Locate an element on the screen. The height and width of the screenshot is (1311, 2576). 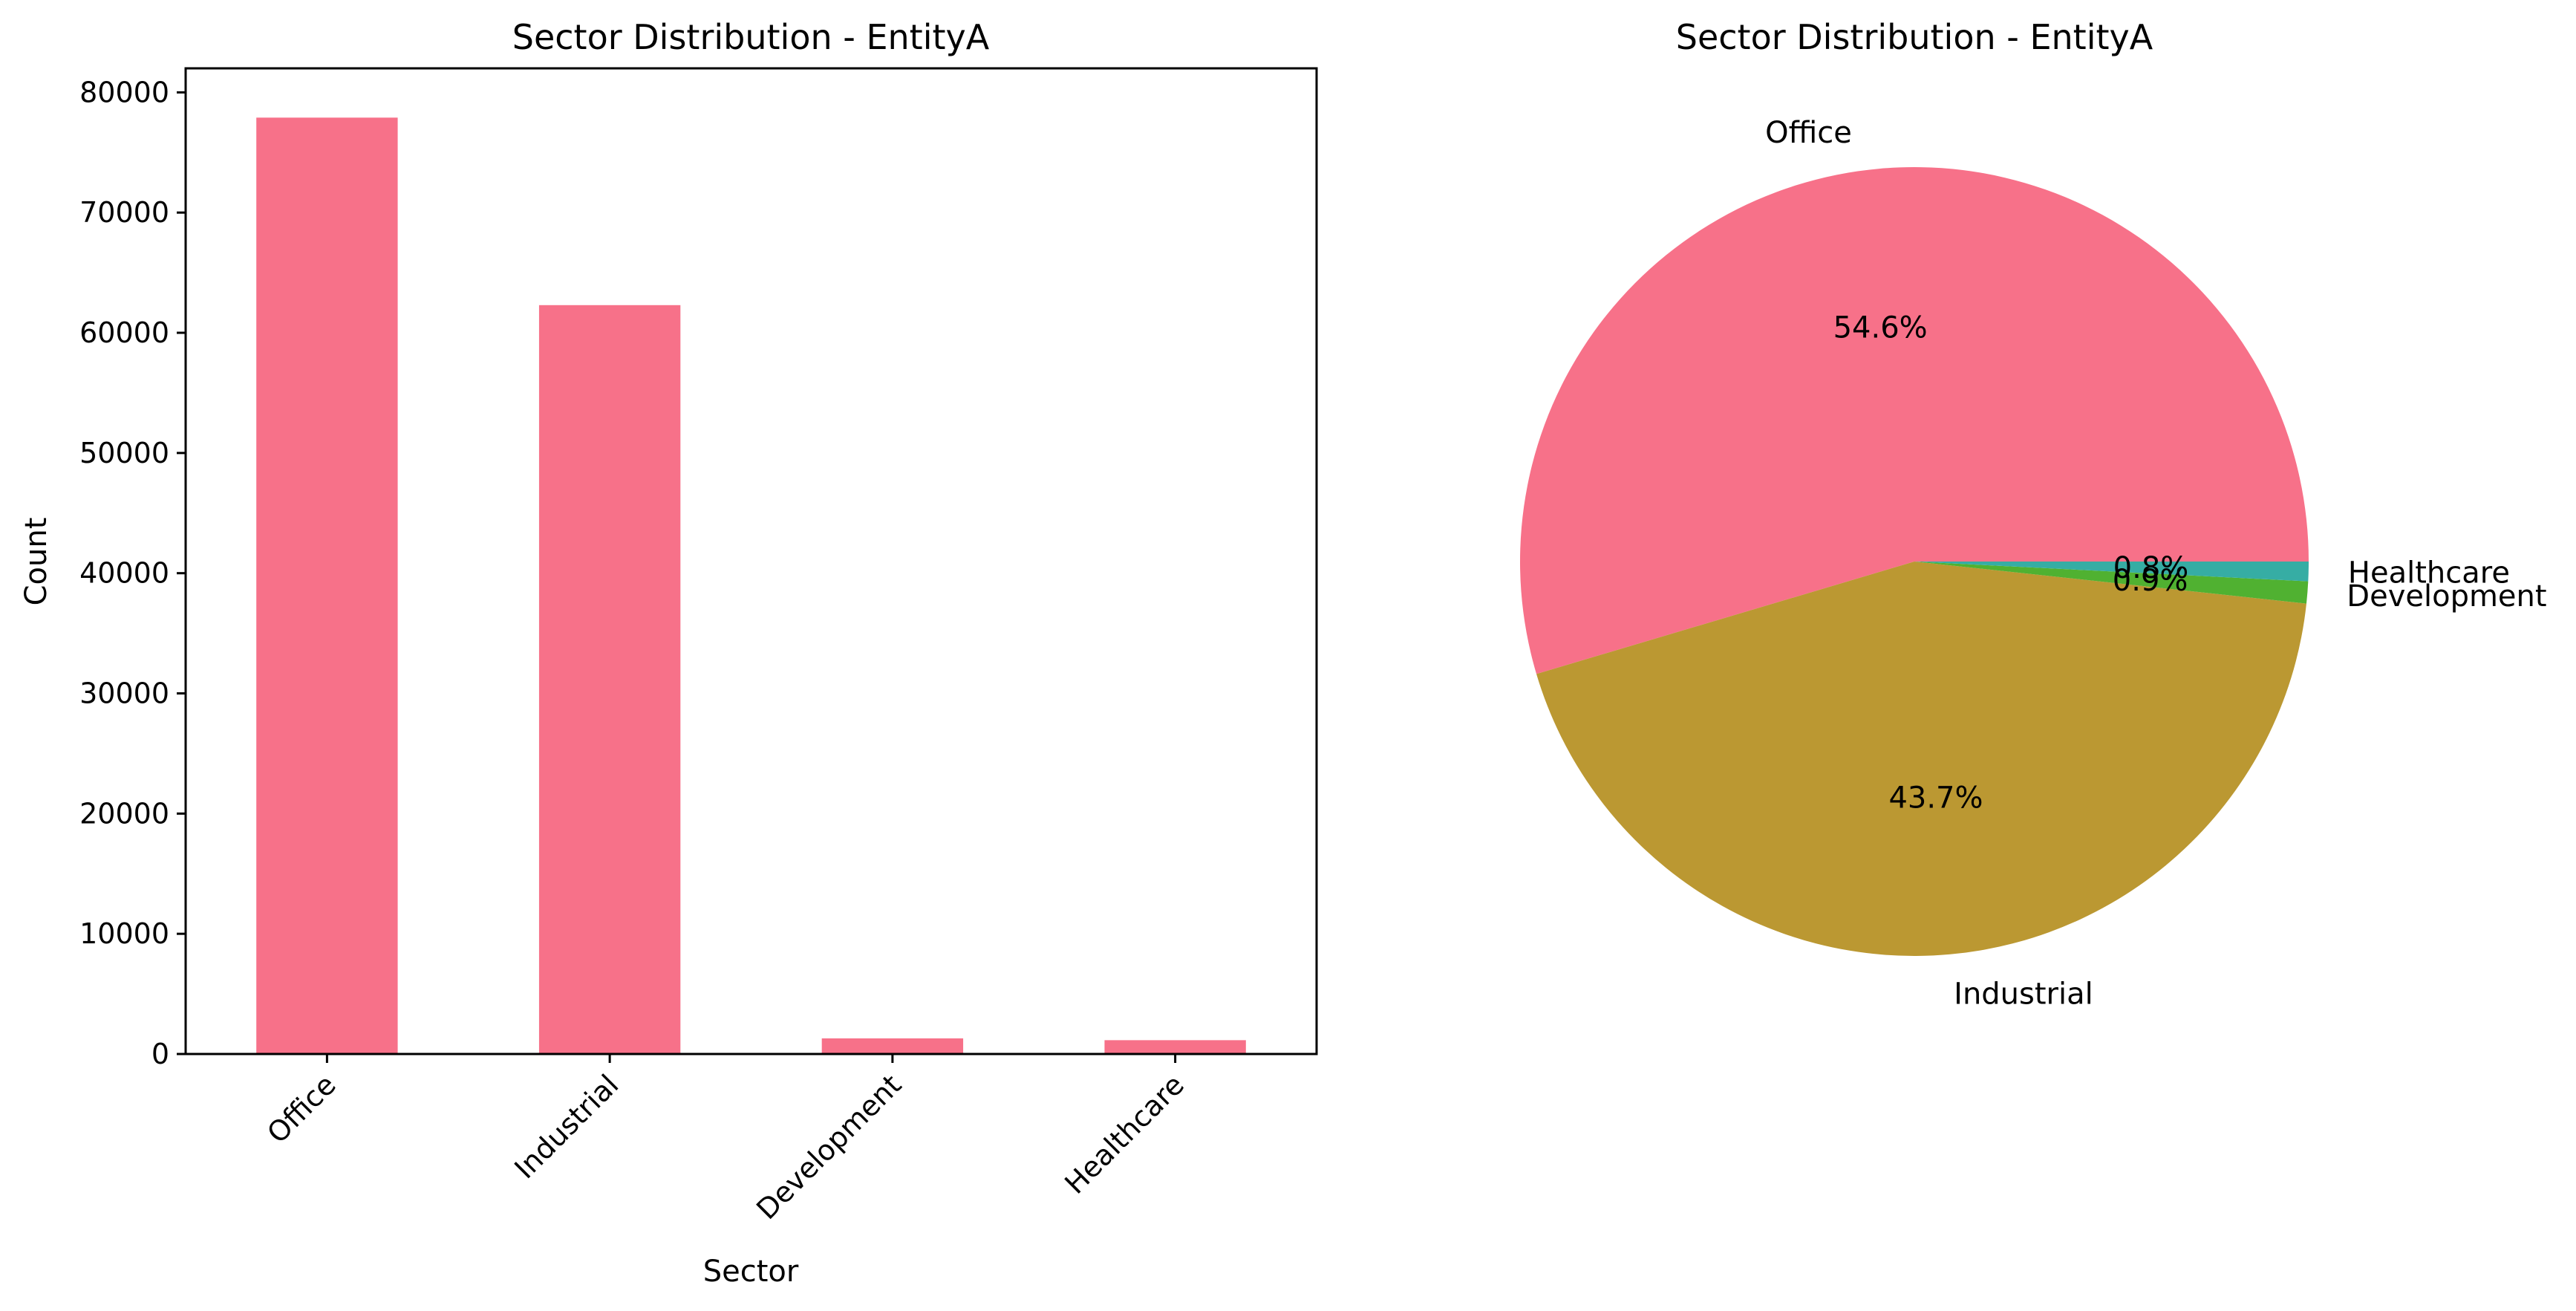
y-tick-label: 30000 is located at coordinates (124, 693).